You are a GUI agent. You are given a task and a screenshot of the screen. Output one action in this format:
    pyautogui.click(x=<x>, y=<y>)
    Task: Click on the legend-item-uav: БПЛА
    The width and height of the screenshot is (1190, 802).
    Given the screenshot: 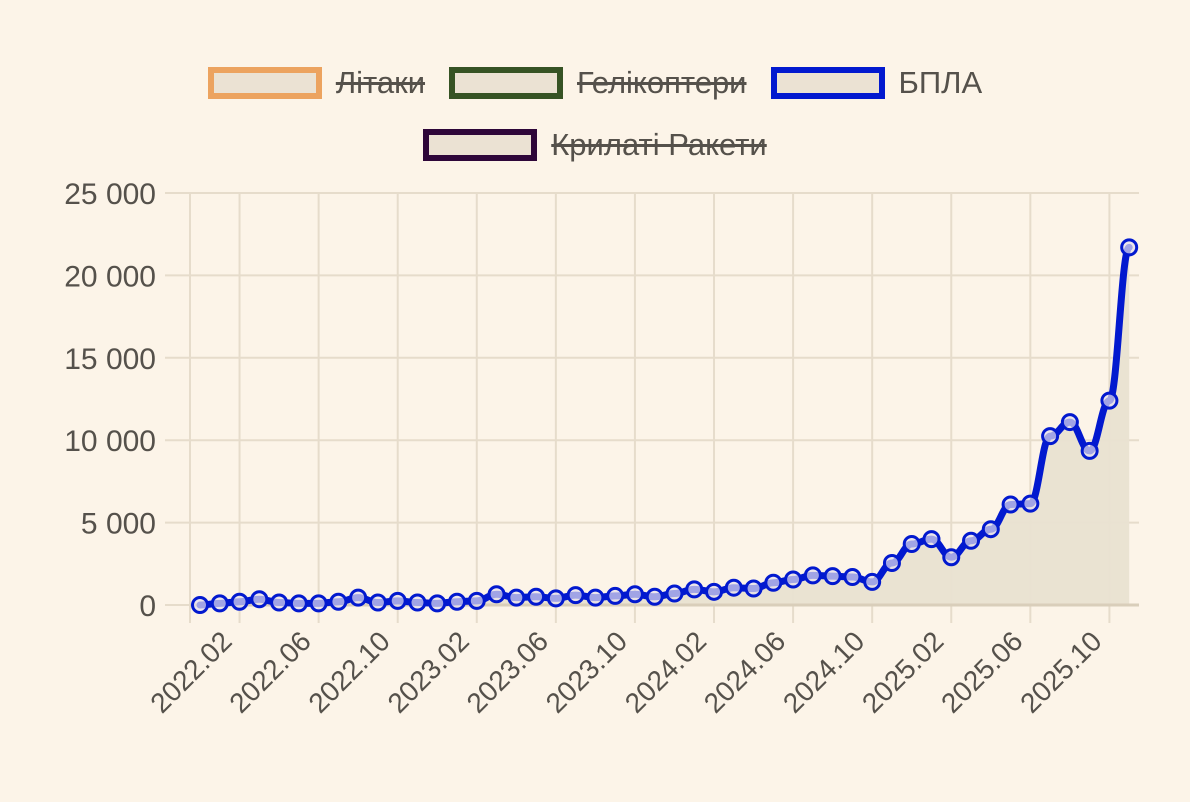 What is the action you would take?
    pyautogui.click(x=876, y=83)
    